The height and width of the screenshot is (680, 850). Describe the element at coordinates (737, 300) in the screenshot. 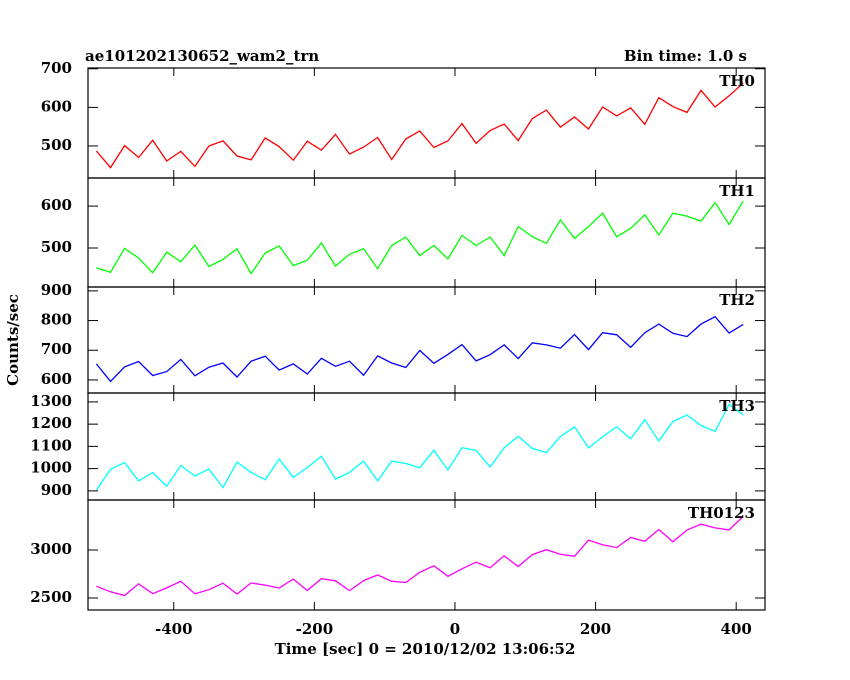

I see `panel-label: TH2` at that location.